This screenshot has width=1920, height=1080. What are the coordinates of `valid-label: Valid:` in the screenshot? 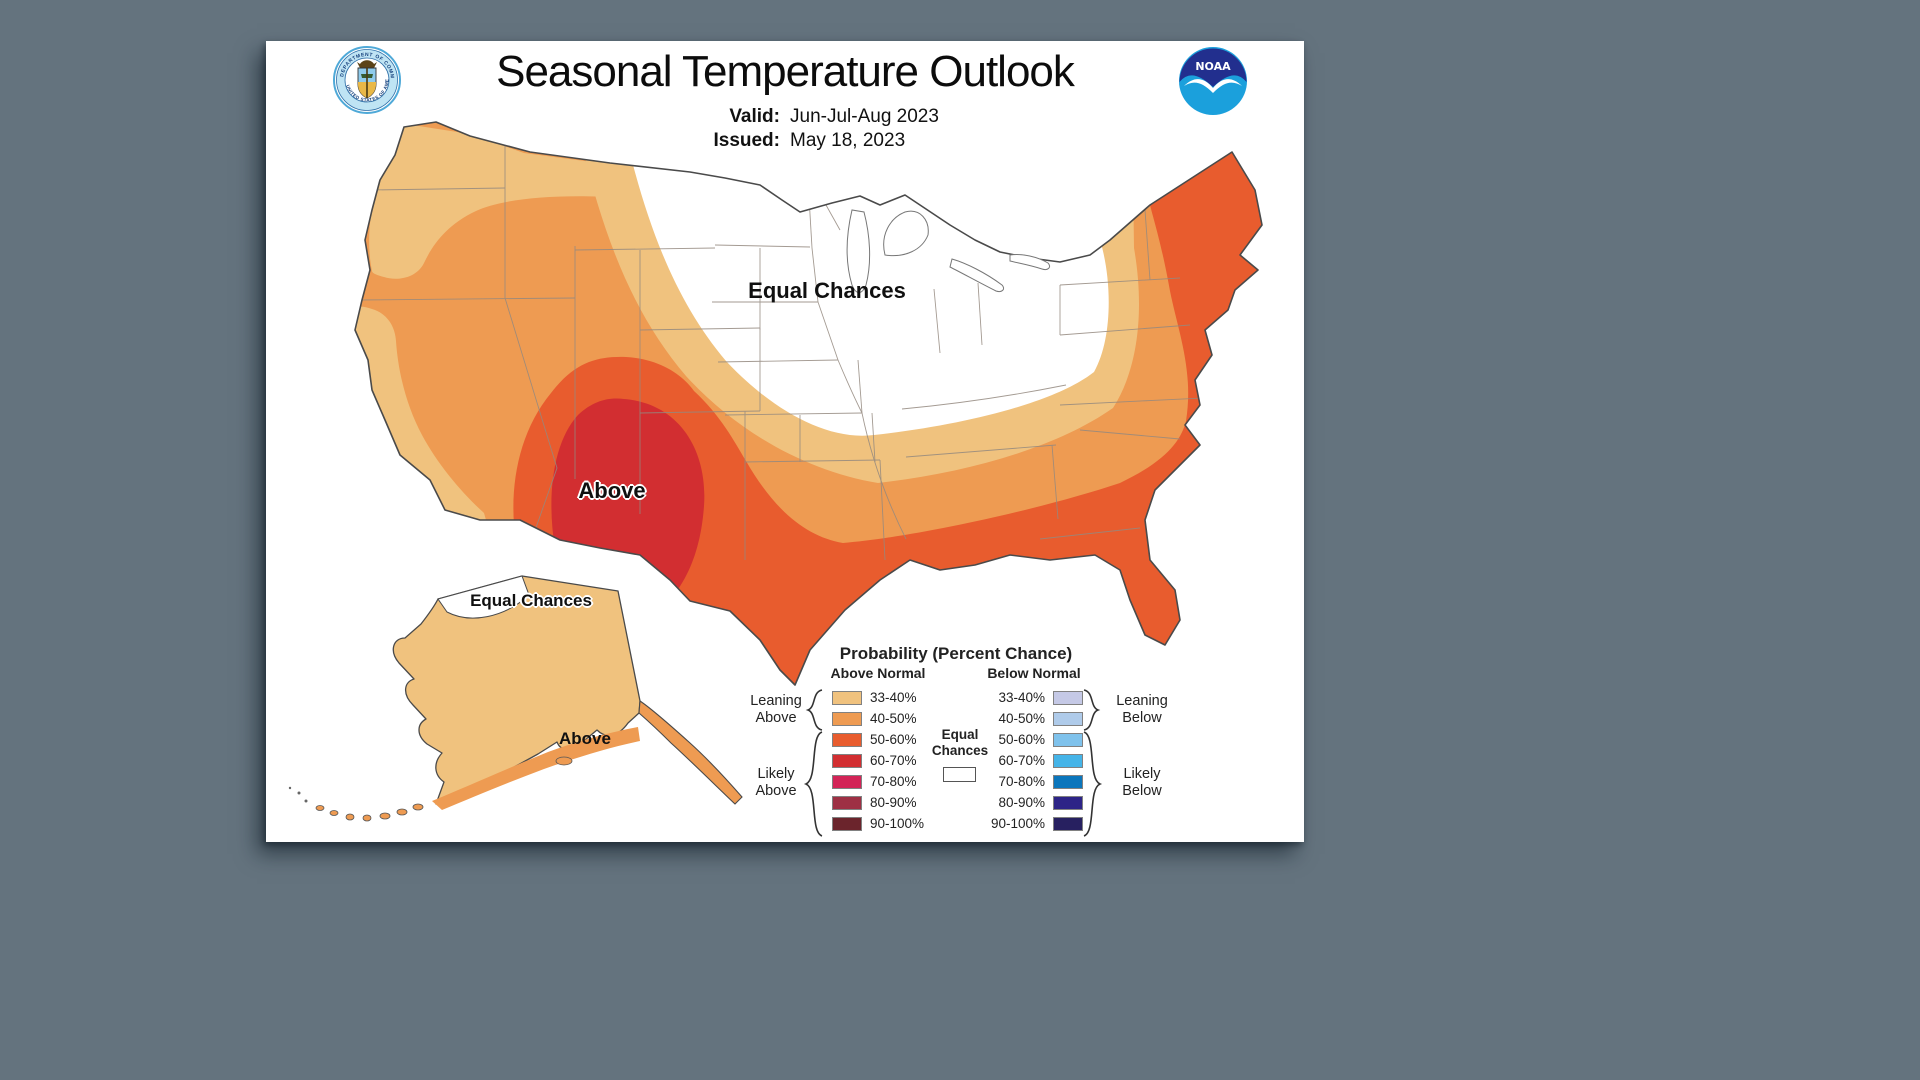 It's located at (754, 116).